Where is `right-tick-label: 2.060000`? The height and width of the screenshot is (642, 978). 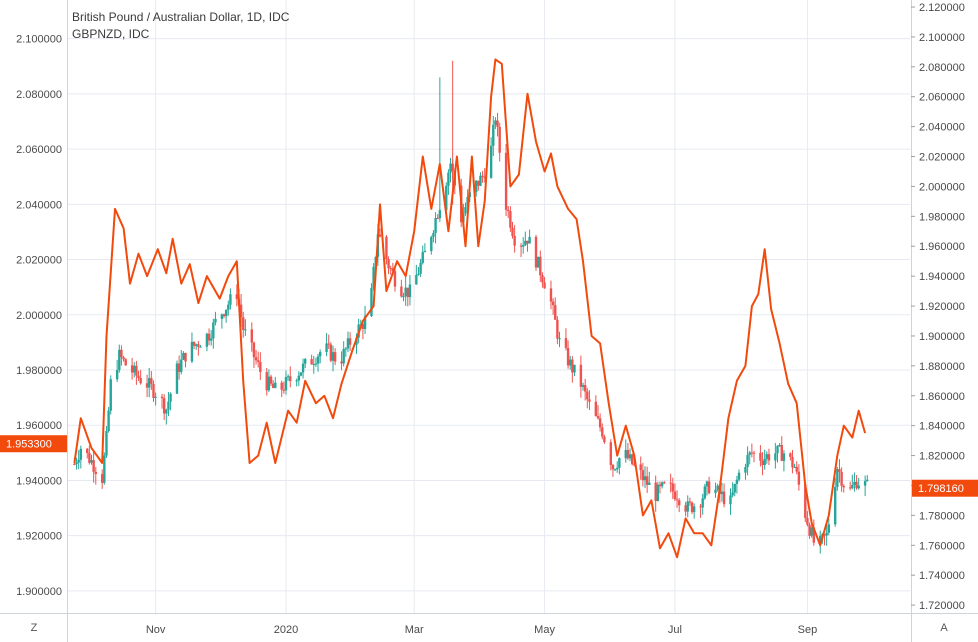 right-tick-label: 2.060000 is located at coordinates (942, 98).